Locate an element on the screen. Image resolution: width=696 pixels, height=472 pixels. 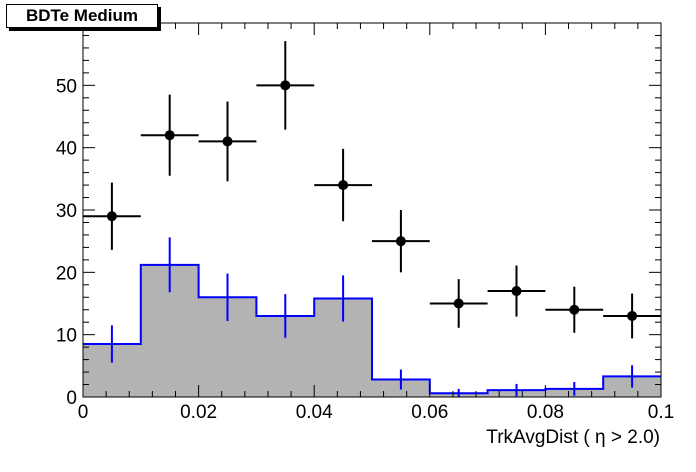
x-tick-label: 0.08 is located at coordinates (545, 412).